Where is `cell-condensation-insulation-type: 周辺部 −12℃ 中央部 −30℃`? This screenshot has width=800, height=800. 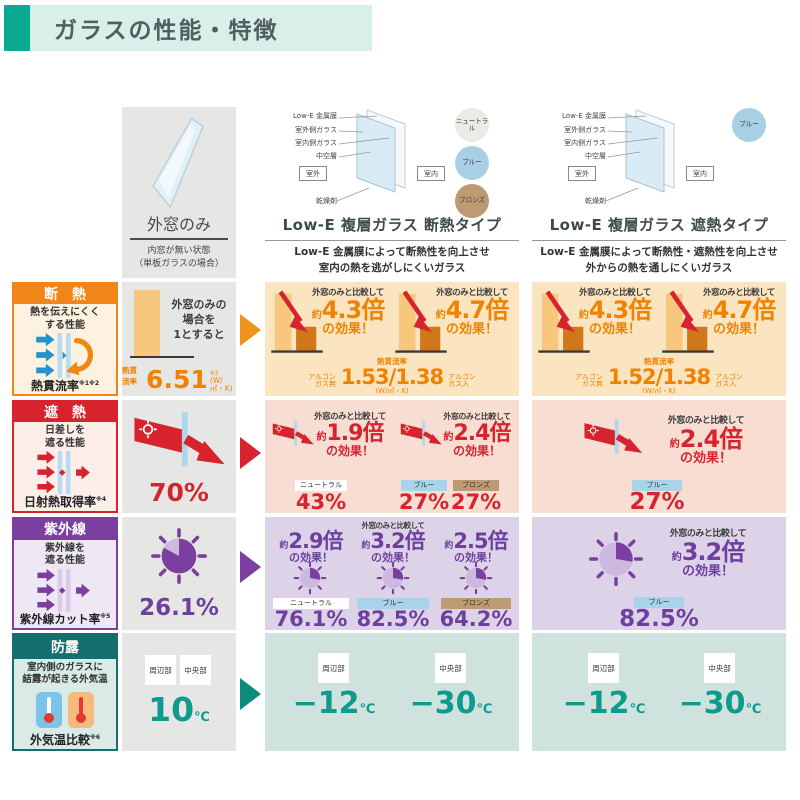 cell-condensation-insulation-type: 周辺部 −12℃ 中央部 −30℃ is located at coordinates (392, 692).